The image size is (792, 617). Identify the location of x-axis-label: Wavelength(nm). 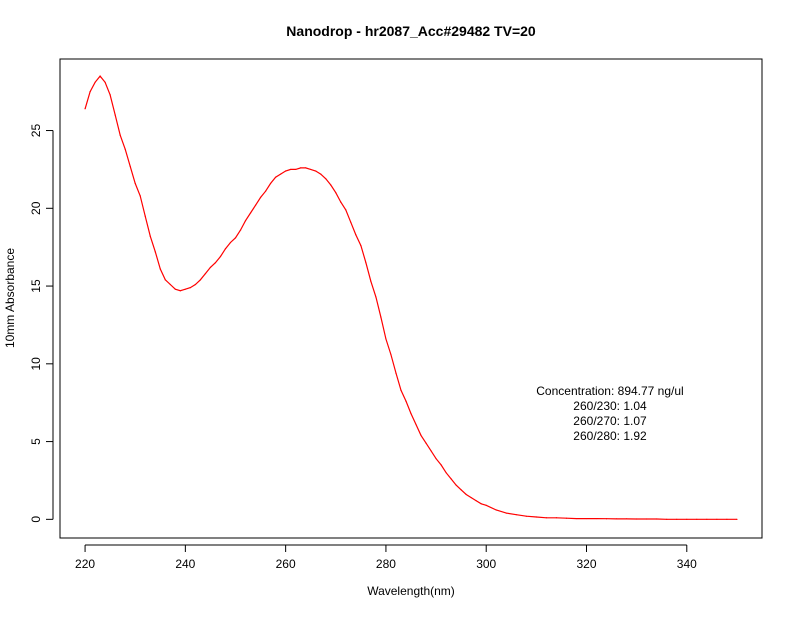
(411, 591).